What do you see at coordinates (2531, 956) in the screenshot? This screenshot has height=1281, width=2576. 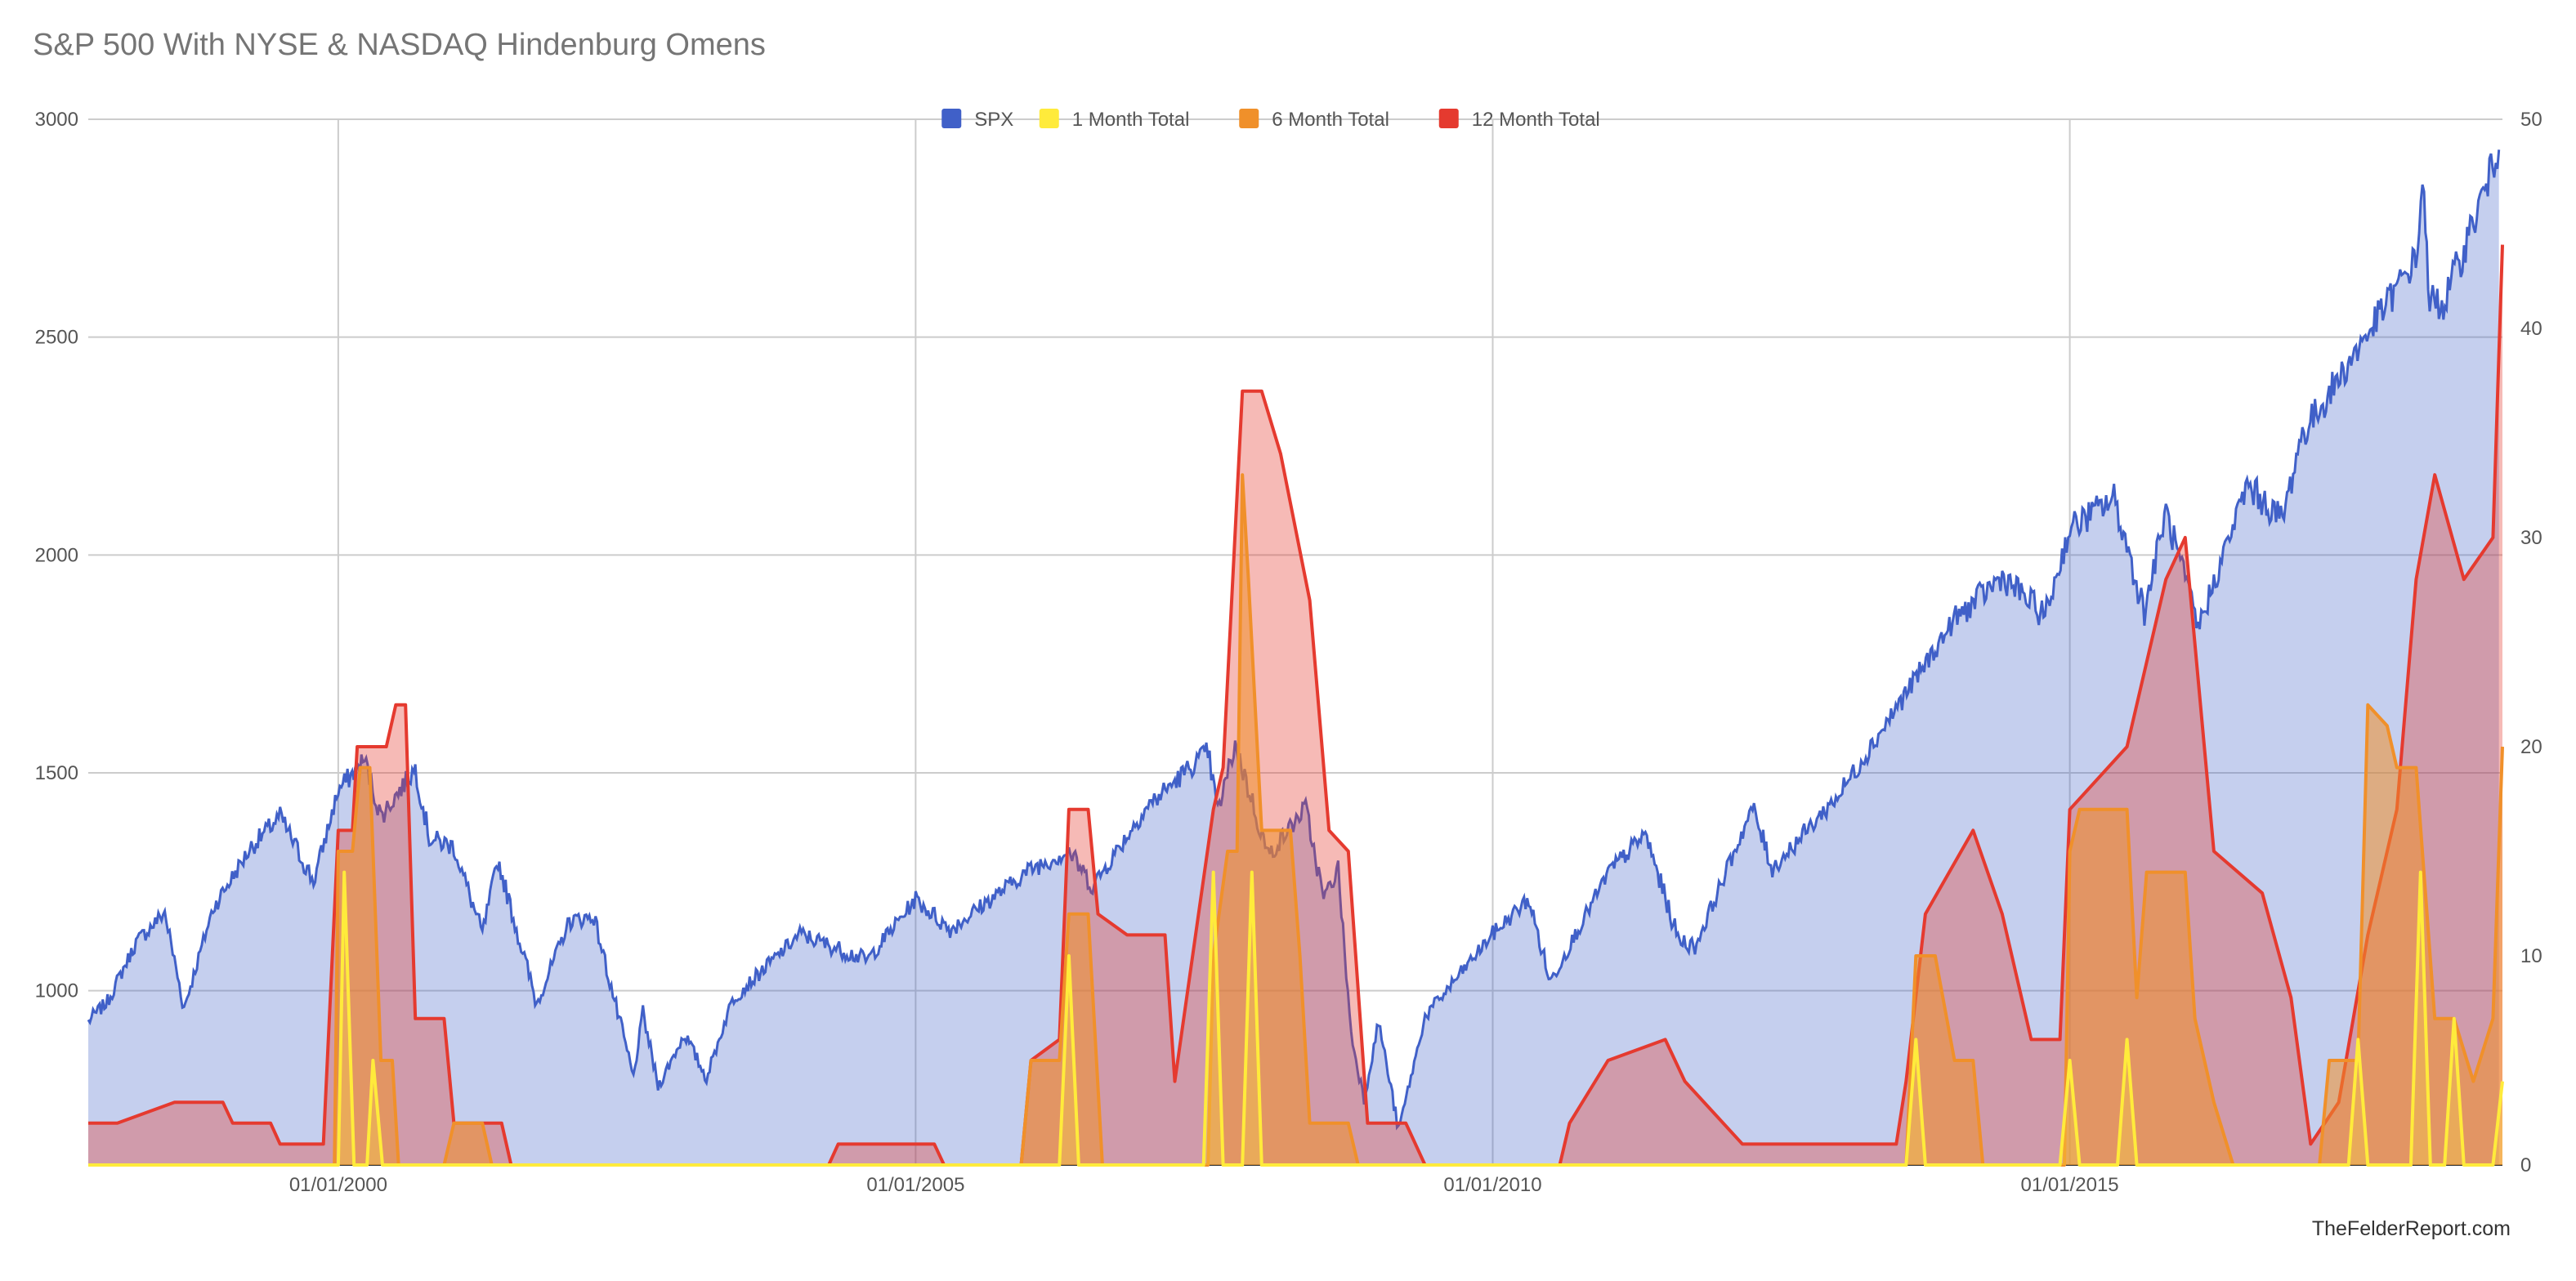 I see `y-right-tick-label: 10` at bounding box center [2531, 956].